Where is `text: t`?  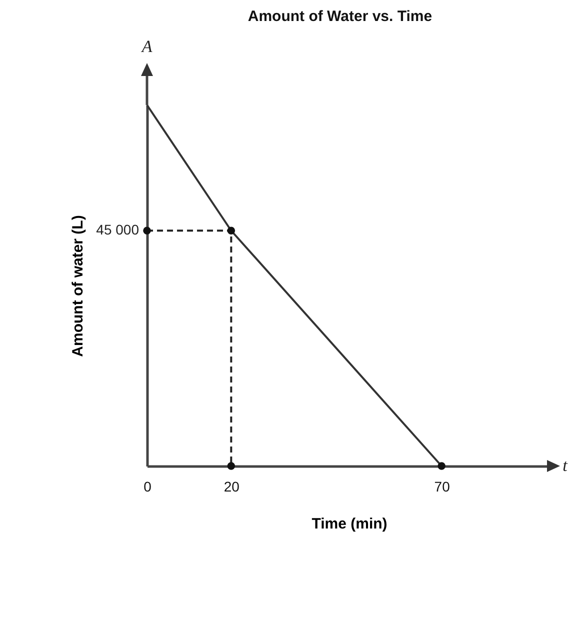
text: t is located at coordinates (565, 465).